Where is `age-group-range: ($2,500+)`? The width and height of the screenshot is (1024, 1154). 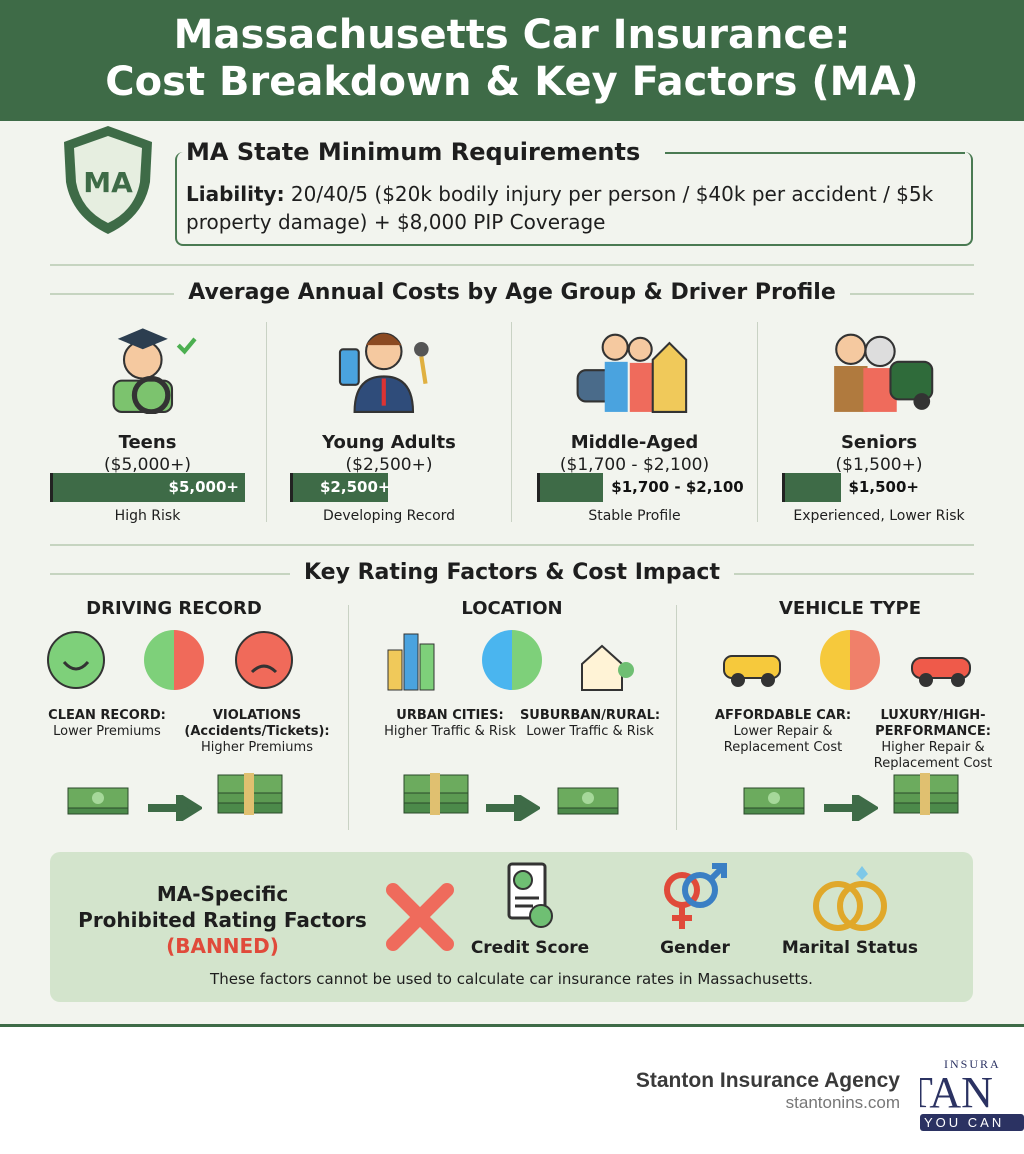 age-group-range: ($2,500+) is located at coordinates (389, 465).